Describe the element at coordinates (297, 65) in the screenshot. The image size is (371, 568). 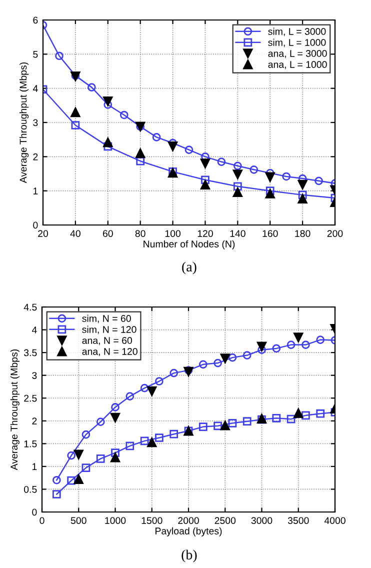
I see `legend-label: ana, L = 1000` at that location.